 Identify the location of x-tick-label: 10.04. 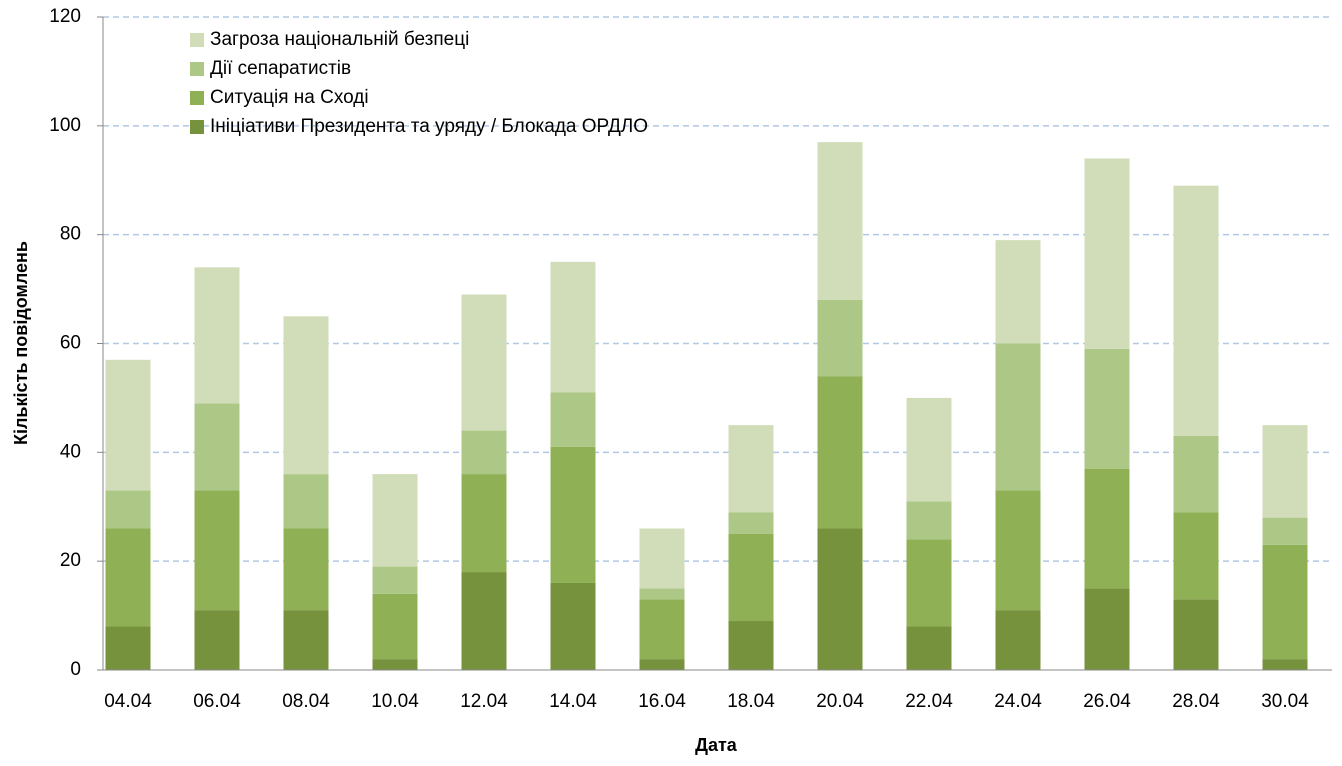
(395, 701).